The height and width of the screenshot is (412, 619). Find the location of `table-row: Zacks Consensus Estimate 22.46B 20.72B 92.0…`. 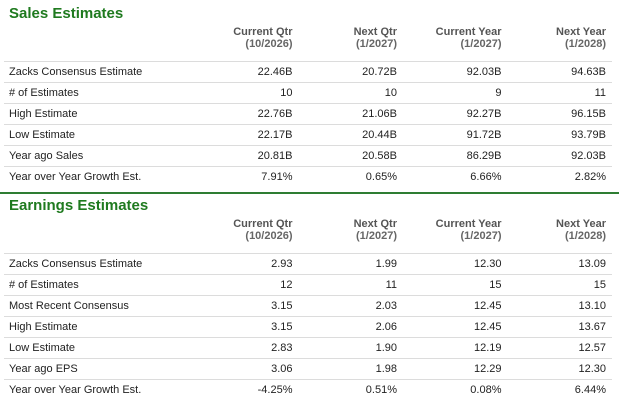

table-row: Zacks Consensus Estimate 22.46B 20.72B 92.0… is located at coordinates (308, 71).